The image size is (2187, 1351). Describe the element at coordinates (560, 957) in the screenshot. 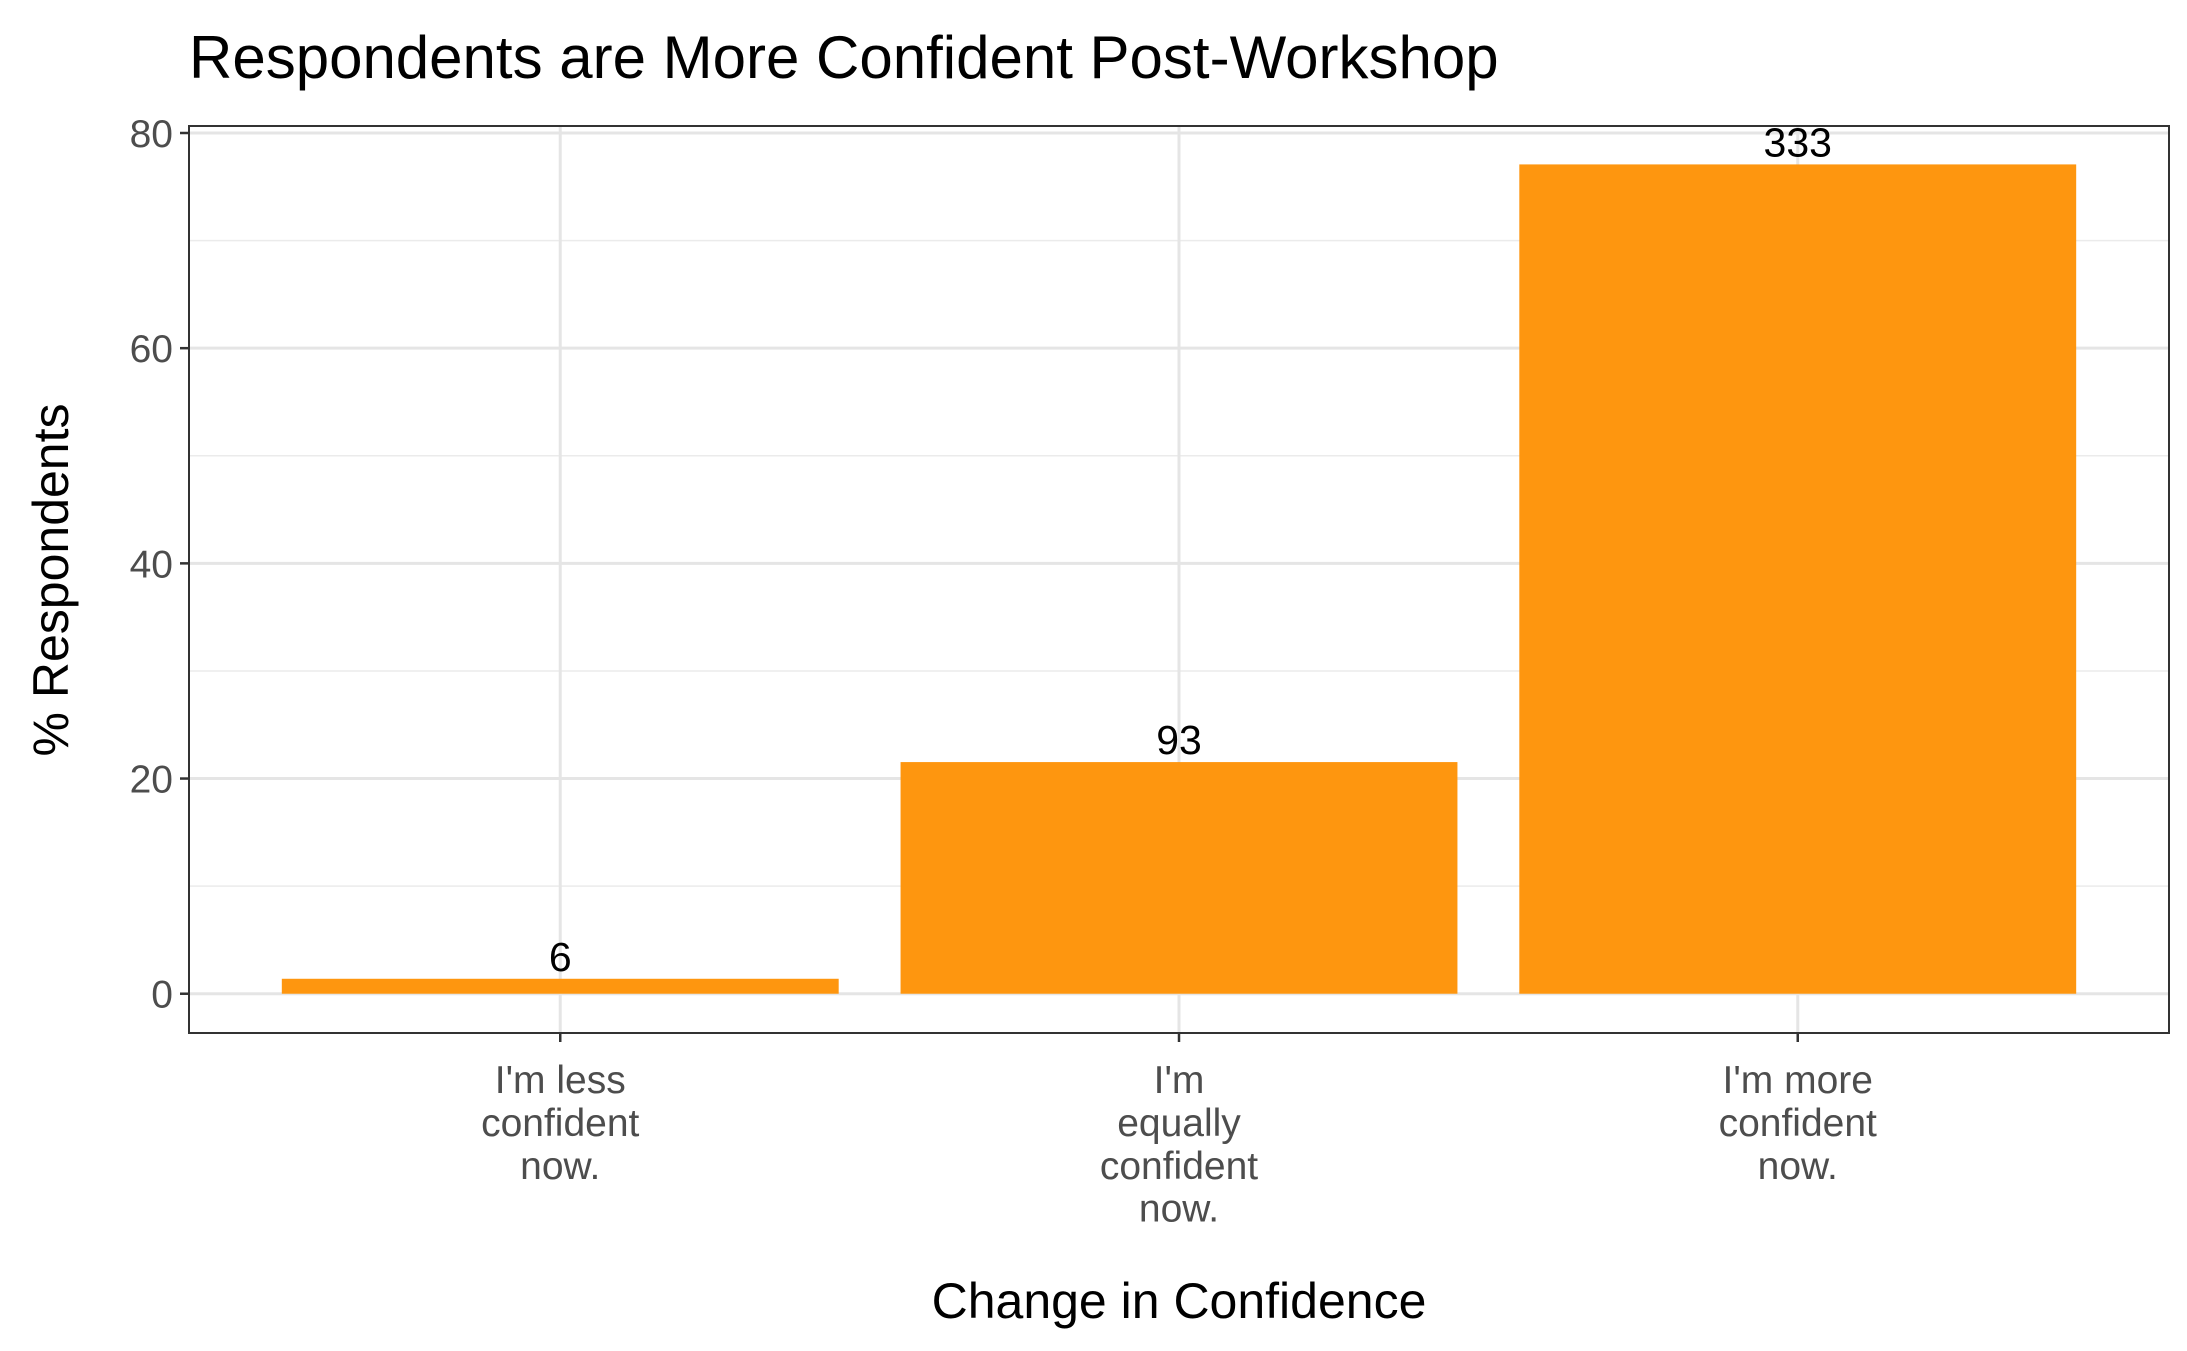

I see `data-label: 6` at that location.